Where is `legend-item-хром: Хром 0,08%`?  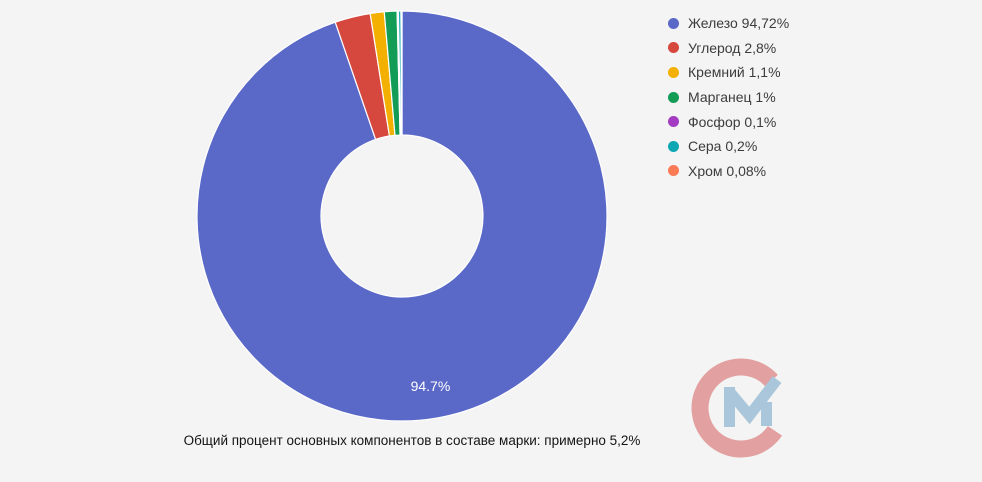 legend-item-хром: Хром 0,08% is located at coordinates (728, 171).